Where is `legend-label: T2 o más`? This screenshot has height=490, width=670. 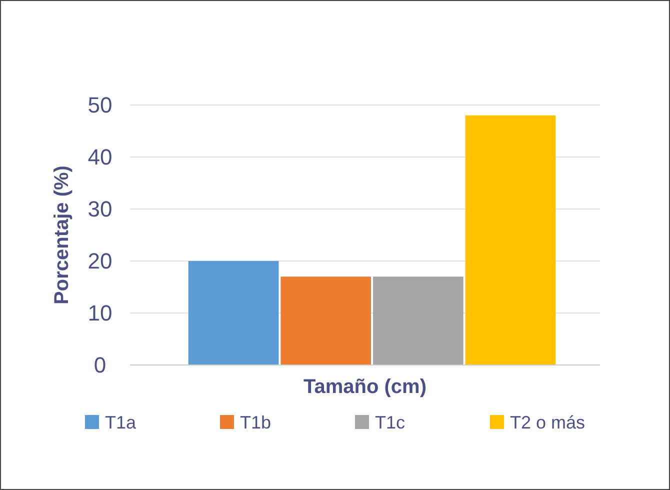 legend-label: T2 o más is located at coordinates (548, 422).